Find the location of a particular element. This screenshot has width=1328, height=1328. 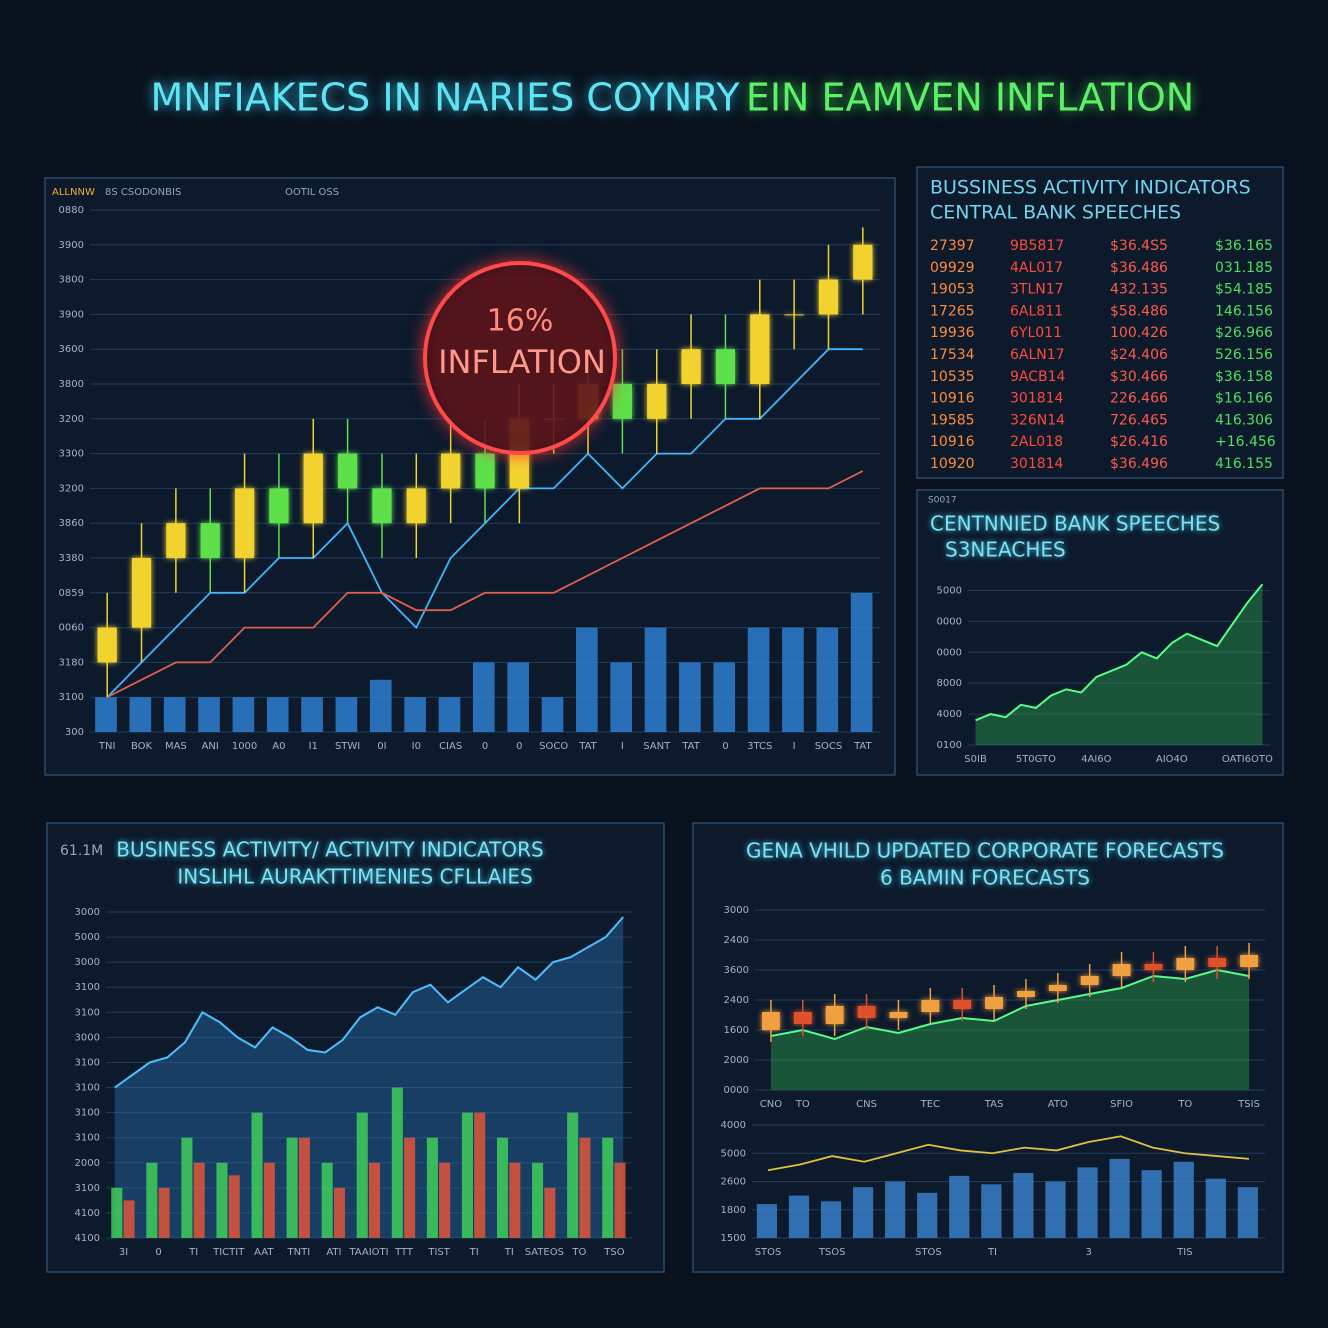

table-cell: 326N14 is located at coordinates (1037, 420).